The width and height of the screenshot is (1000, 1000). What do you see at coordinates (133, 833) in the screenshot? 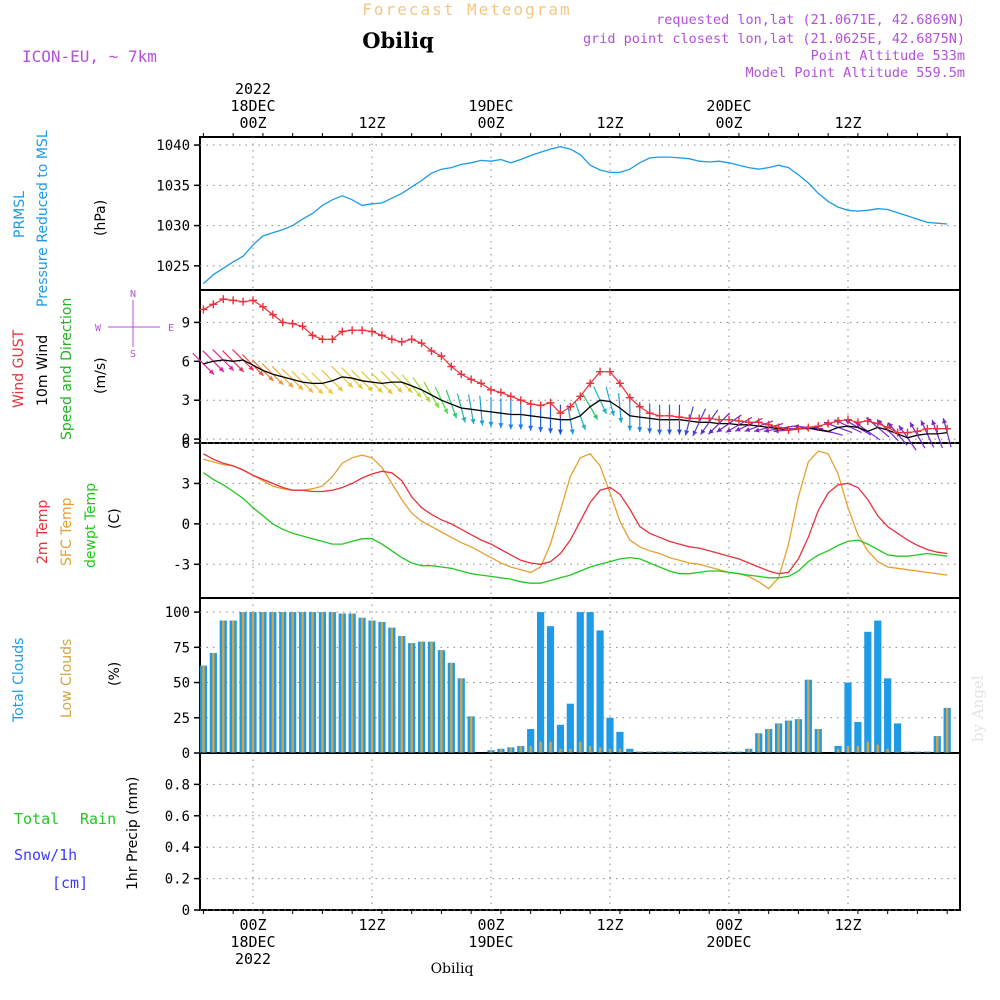
I see `precip-unit-label: 1hr Precip (mm)` at bounding box center [133, 833].